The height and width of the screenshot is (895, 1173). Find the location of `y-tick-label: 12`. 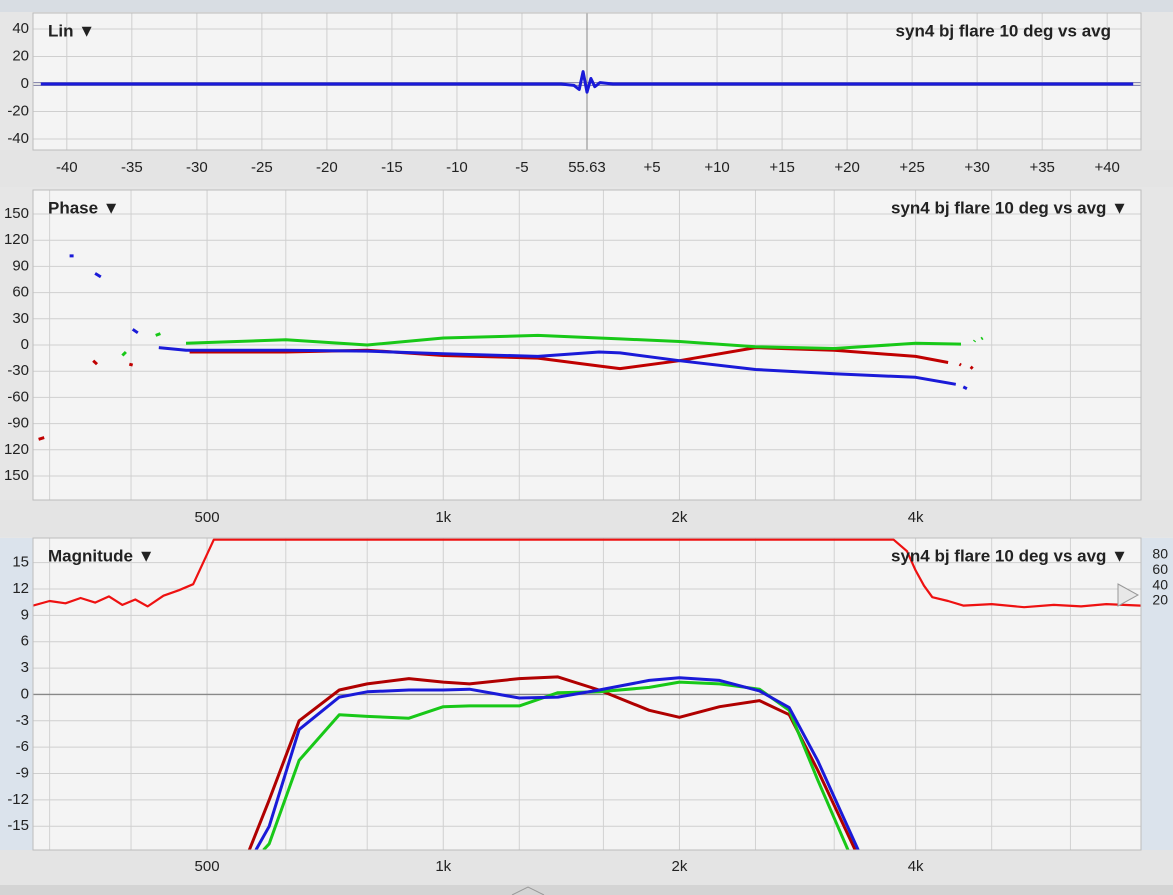

y-tick-label: 12 is located at coordinates (20, 588).